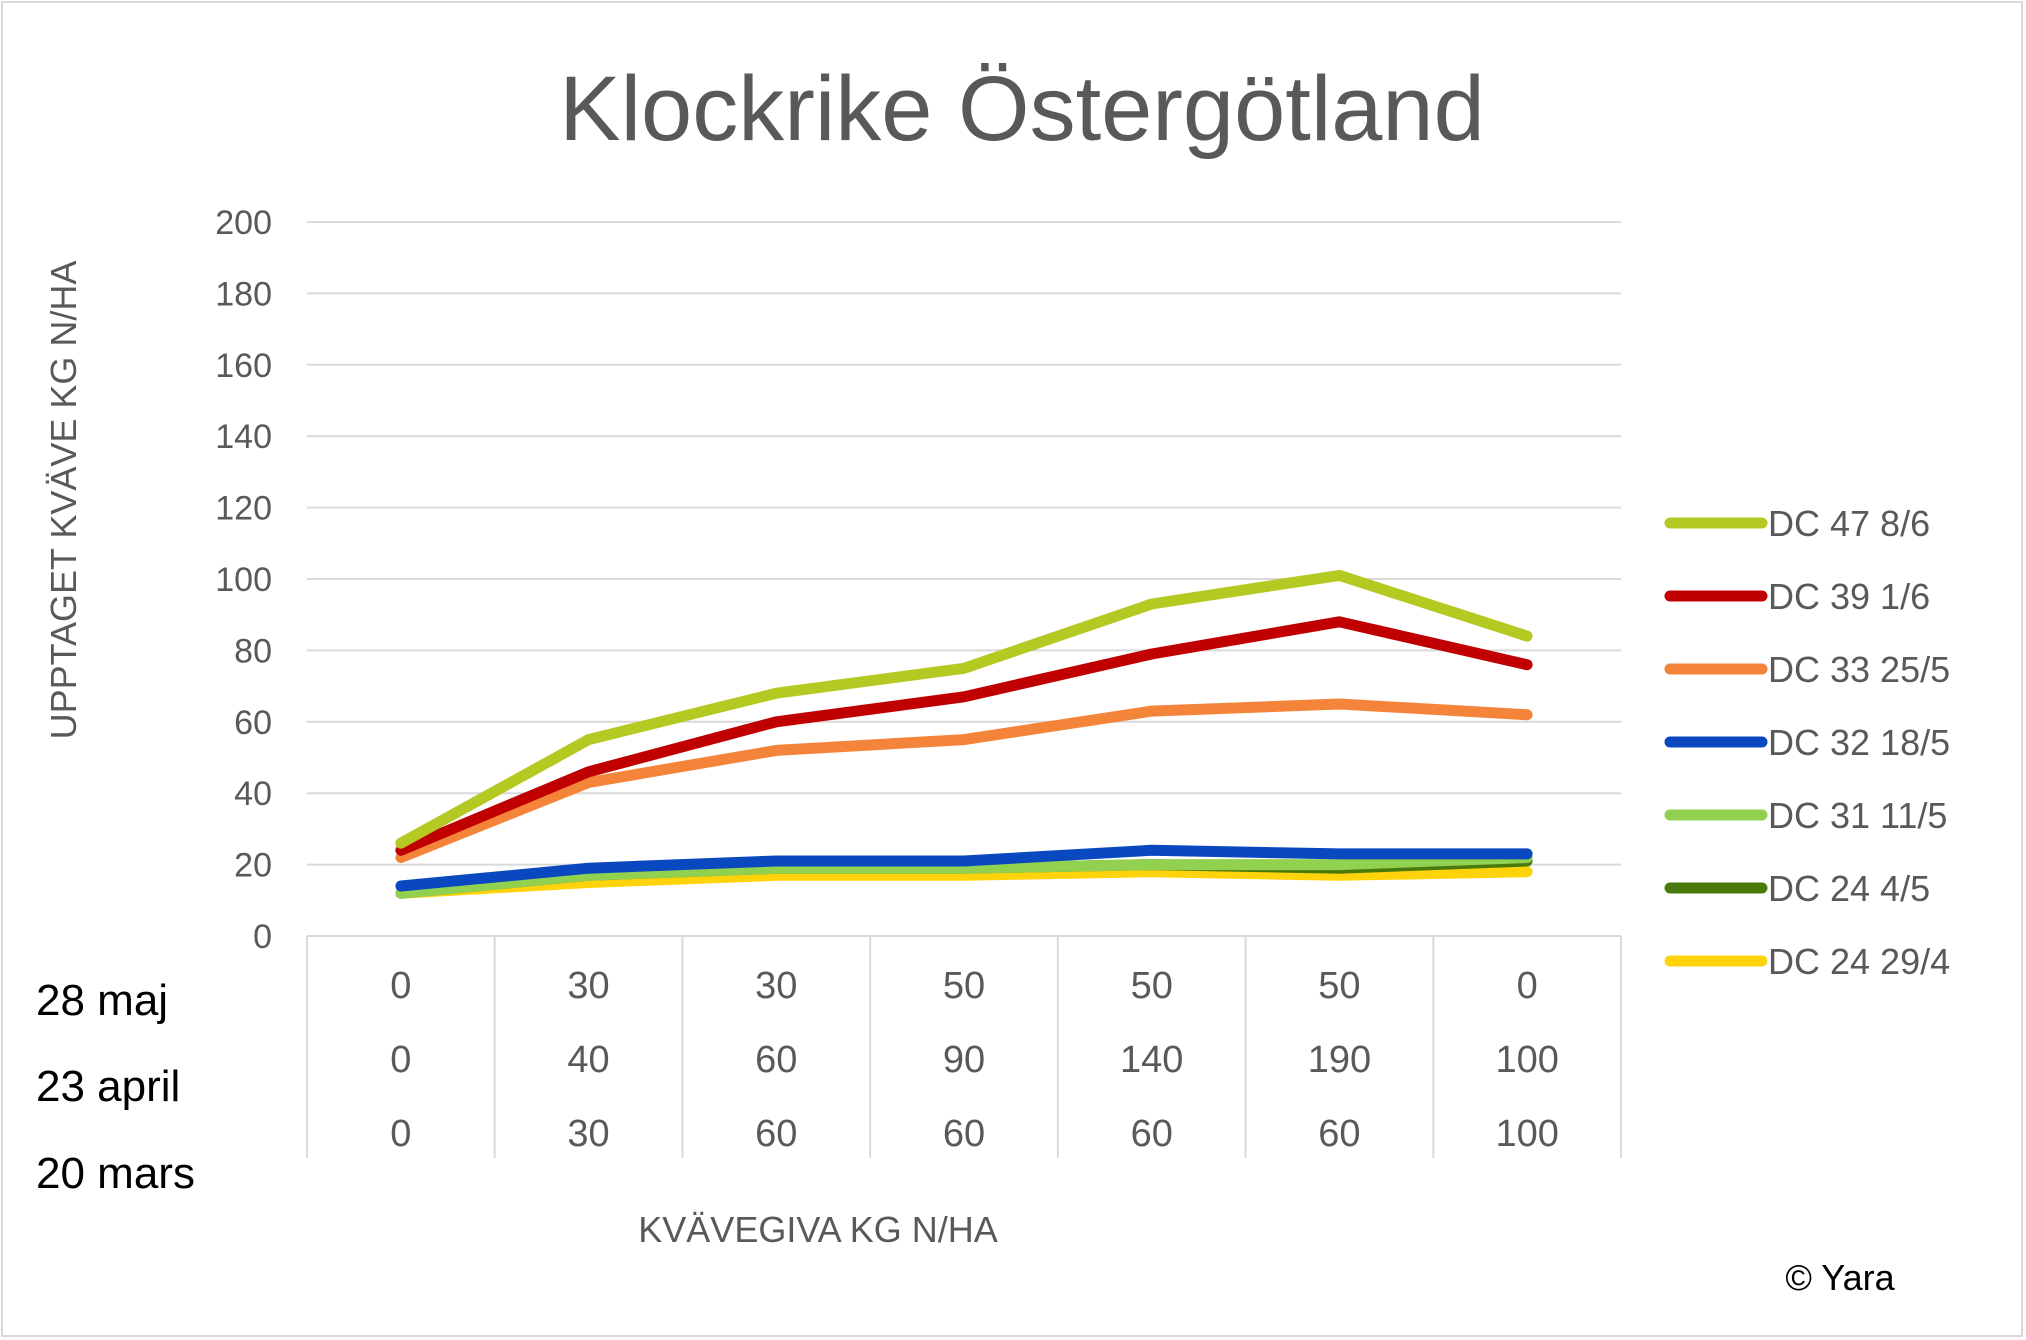  Describe the element at coordinates (262, 937) in the screenshot. I see `y-tick-label: 0` at that location.